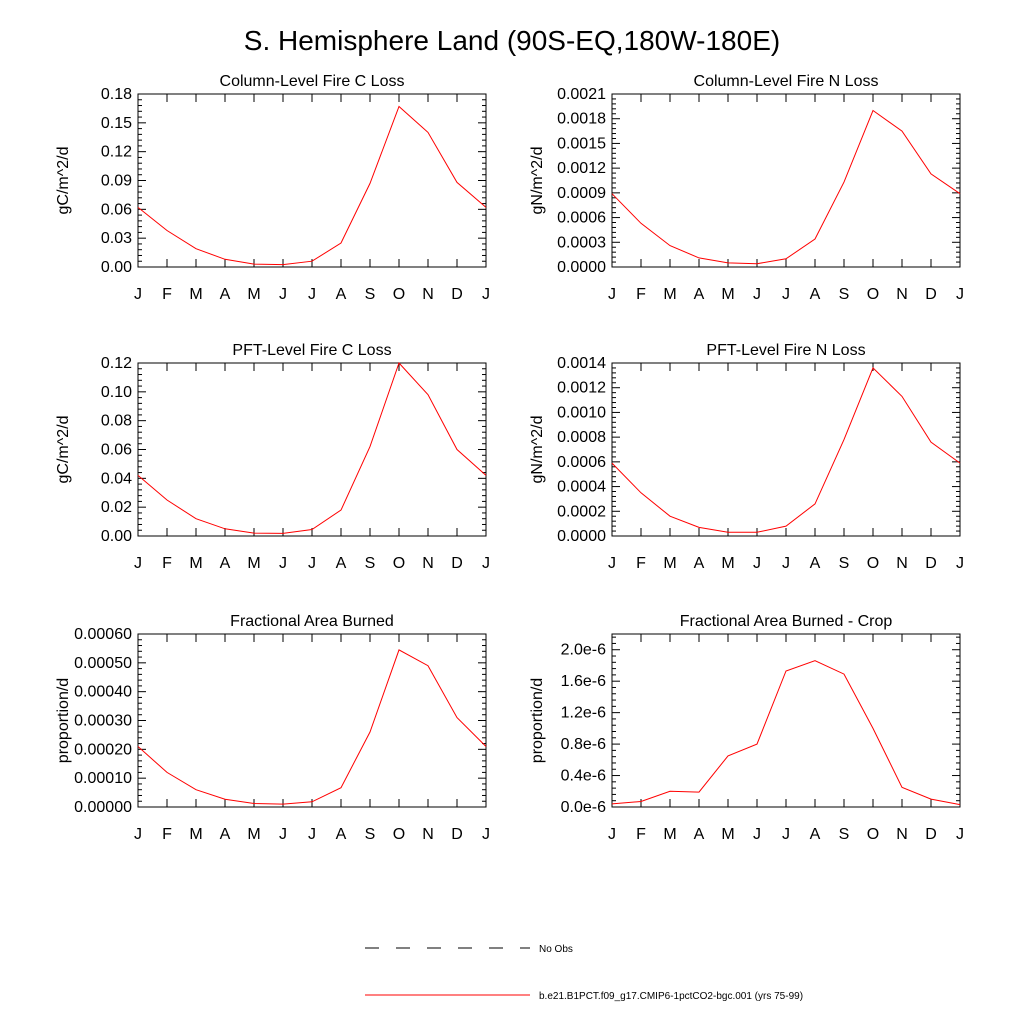  What do you see at coordinates (583, 744) in the screenshot?
I see `y-tick-label: 0.8e-6` at bounding box center [583, 744].